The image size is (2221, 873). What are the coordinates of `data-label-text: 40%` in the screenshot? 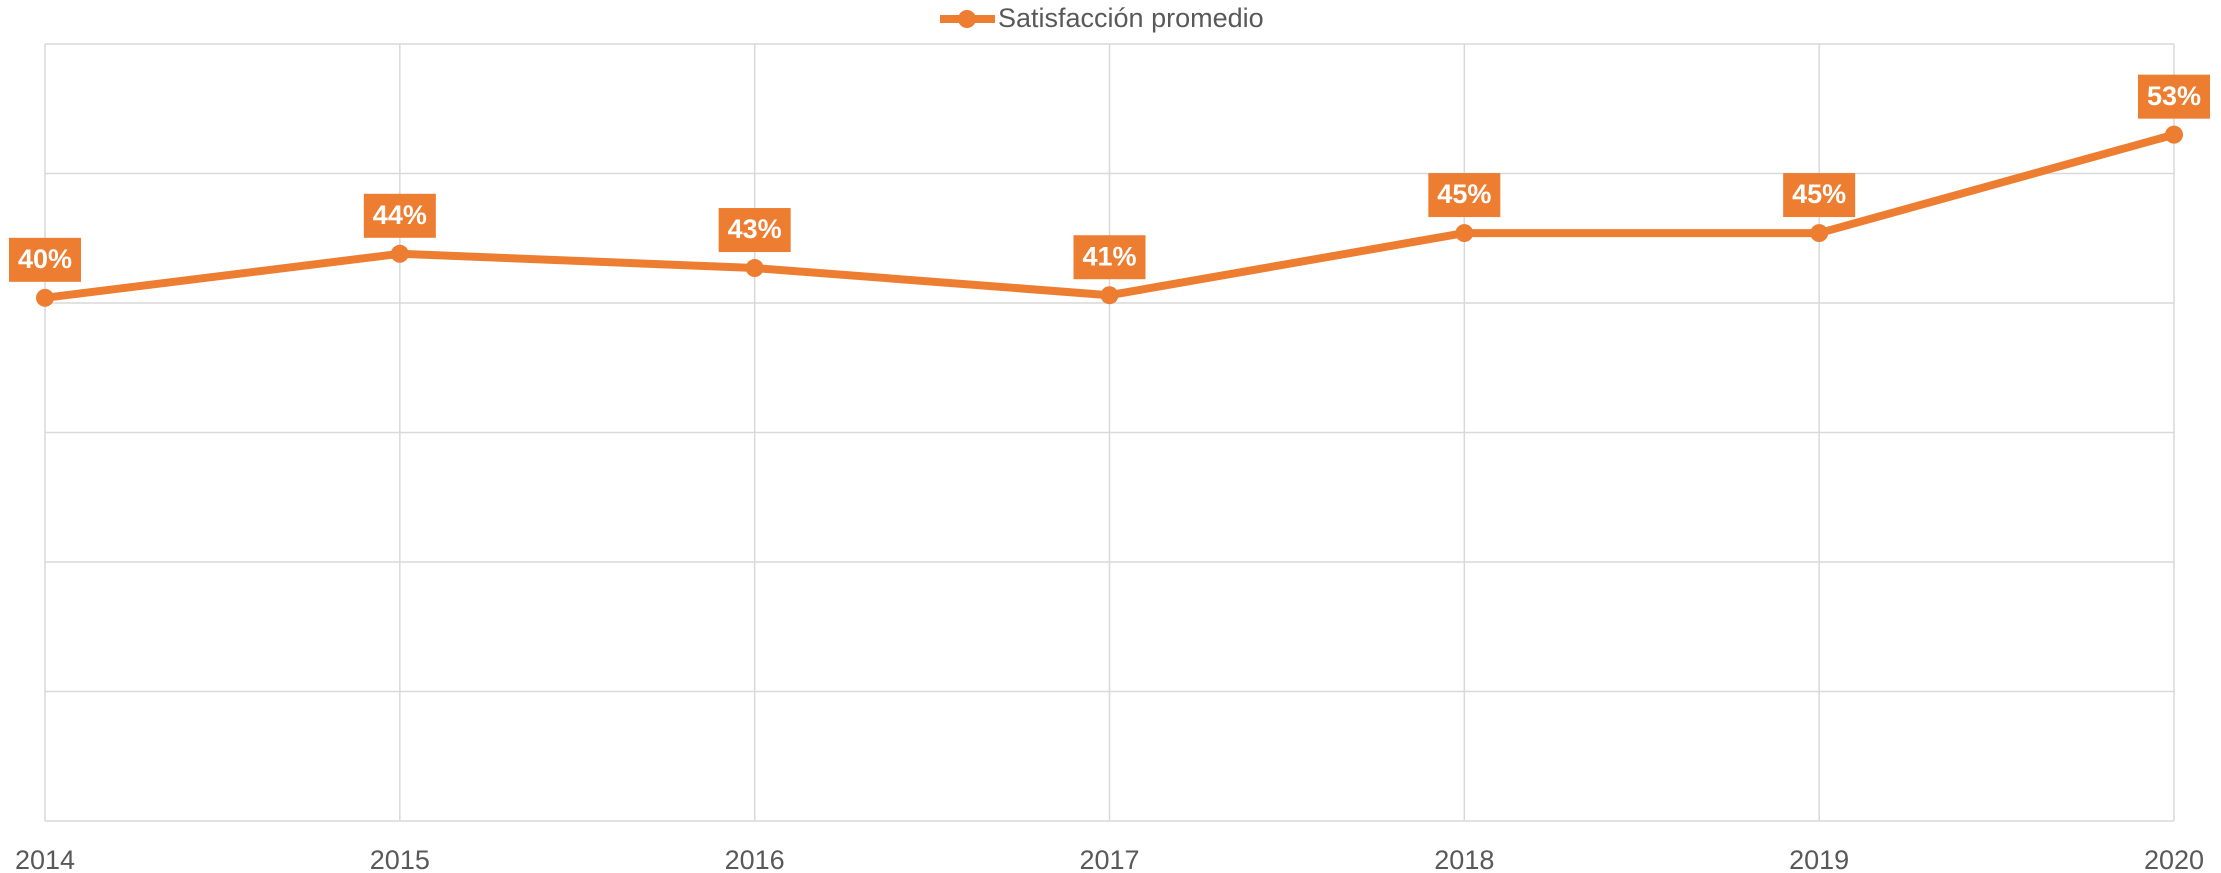 It's located at (45, 259).